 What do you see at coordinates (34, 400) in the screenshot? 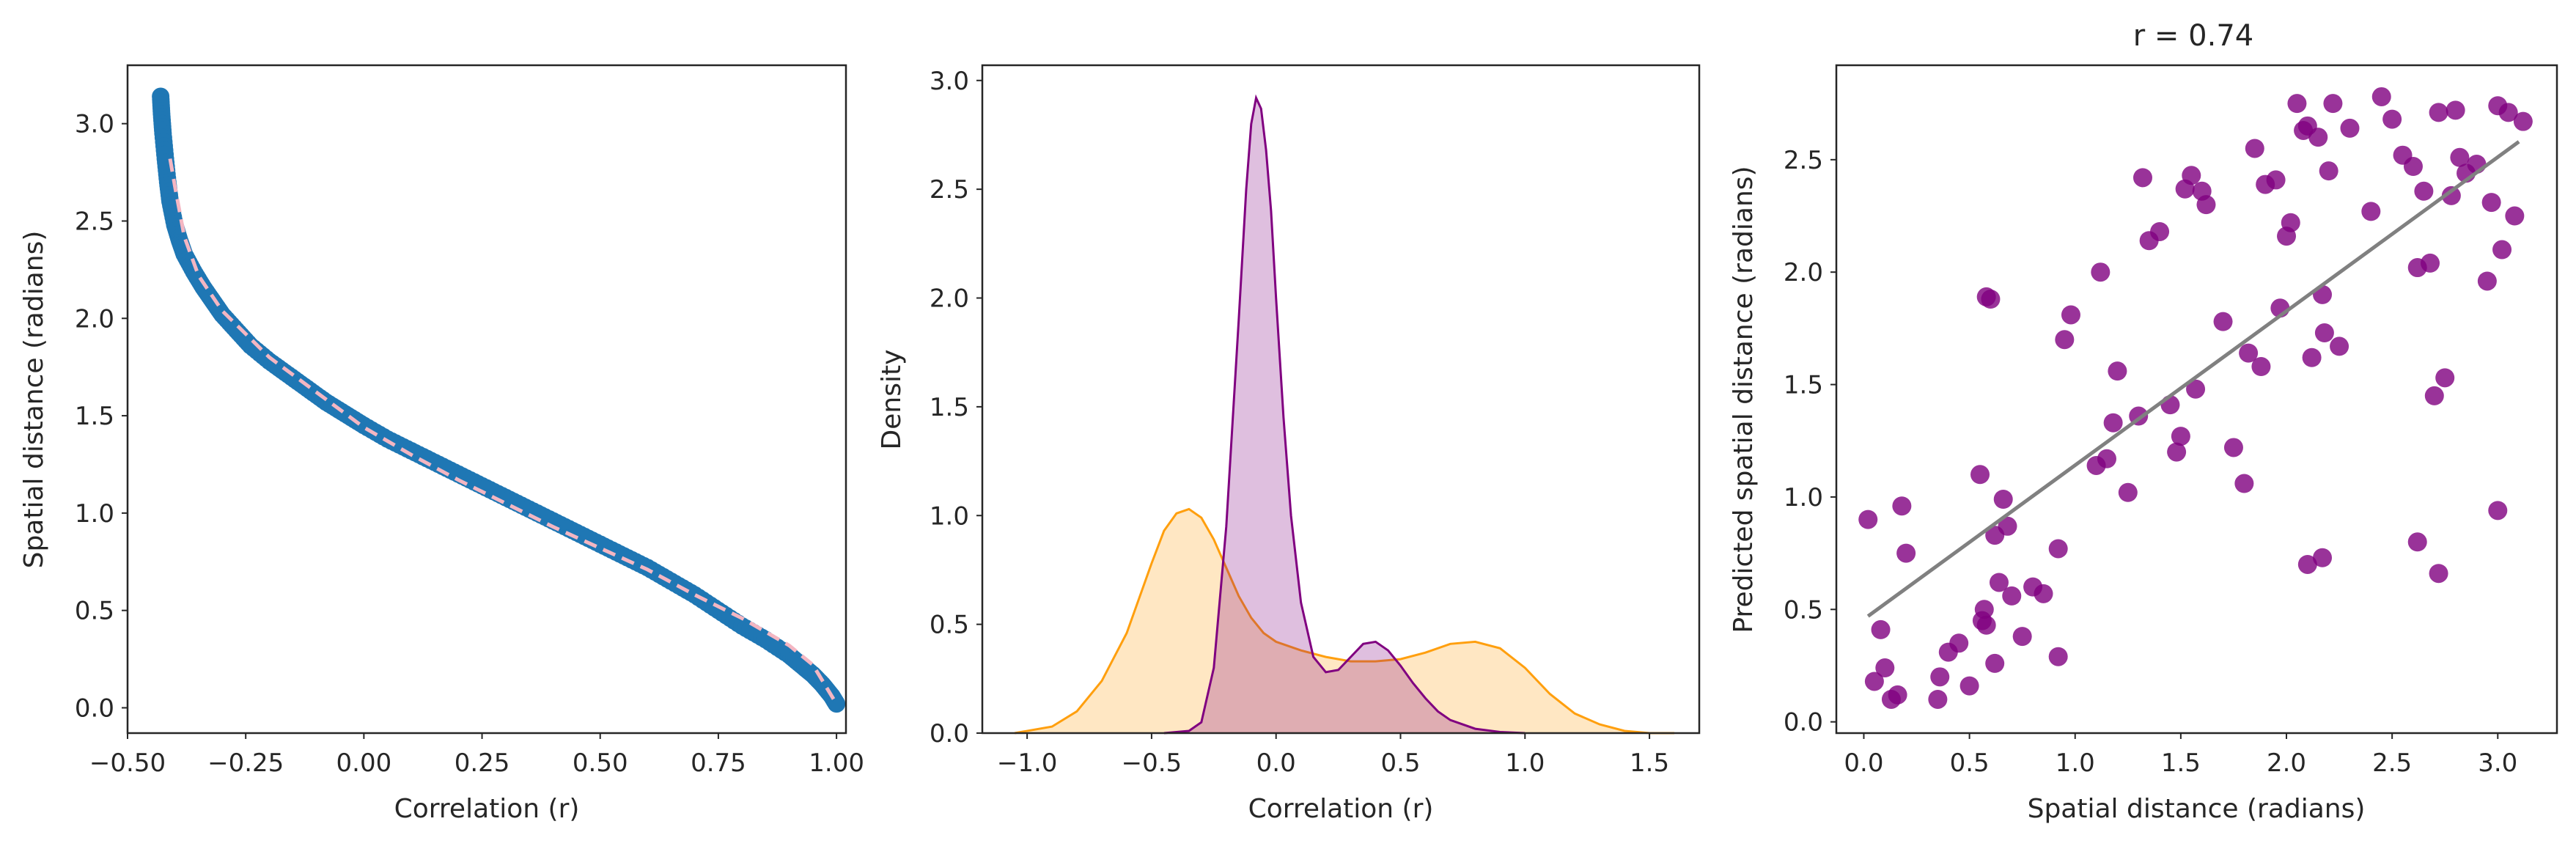
I see `panel-1-y-label: Spatial distance (radians)` at bounding box center [34, 400].